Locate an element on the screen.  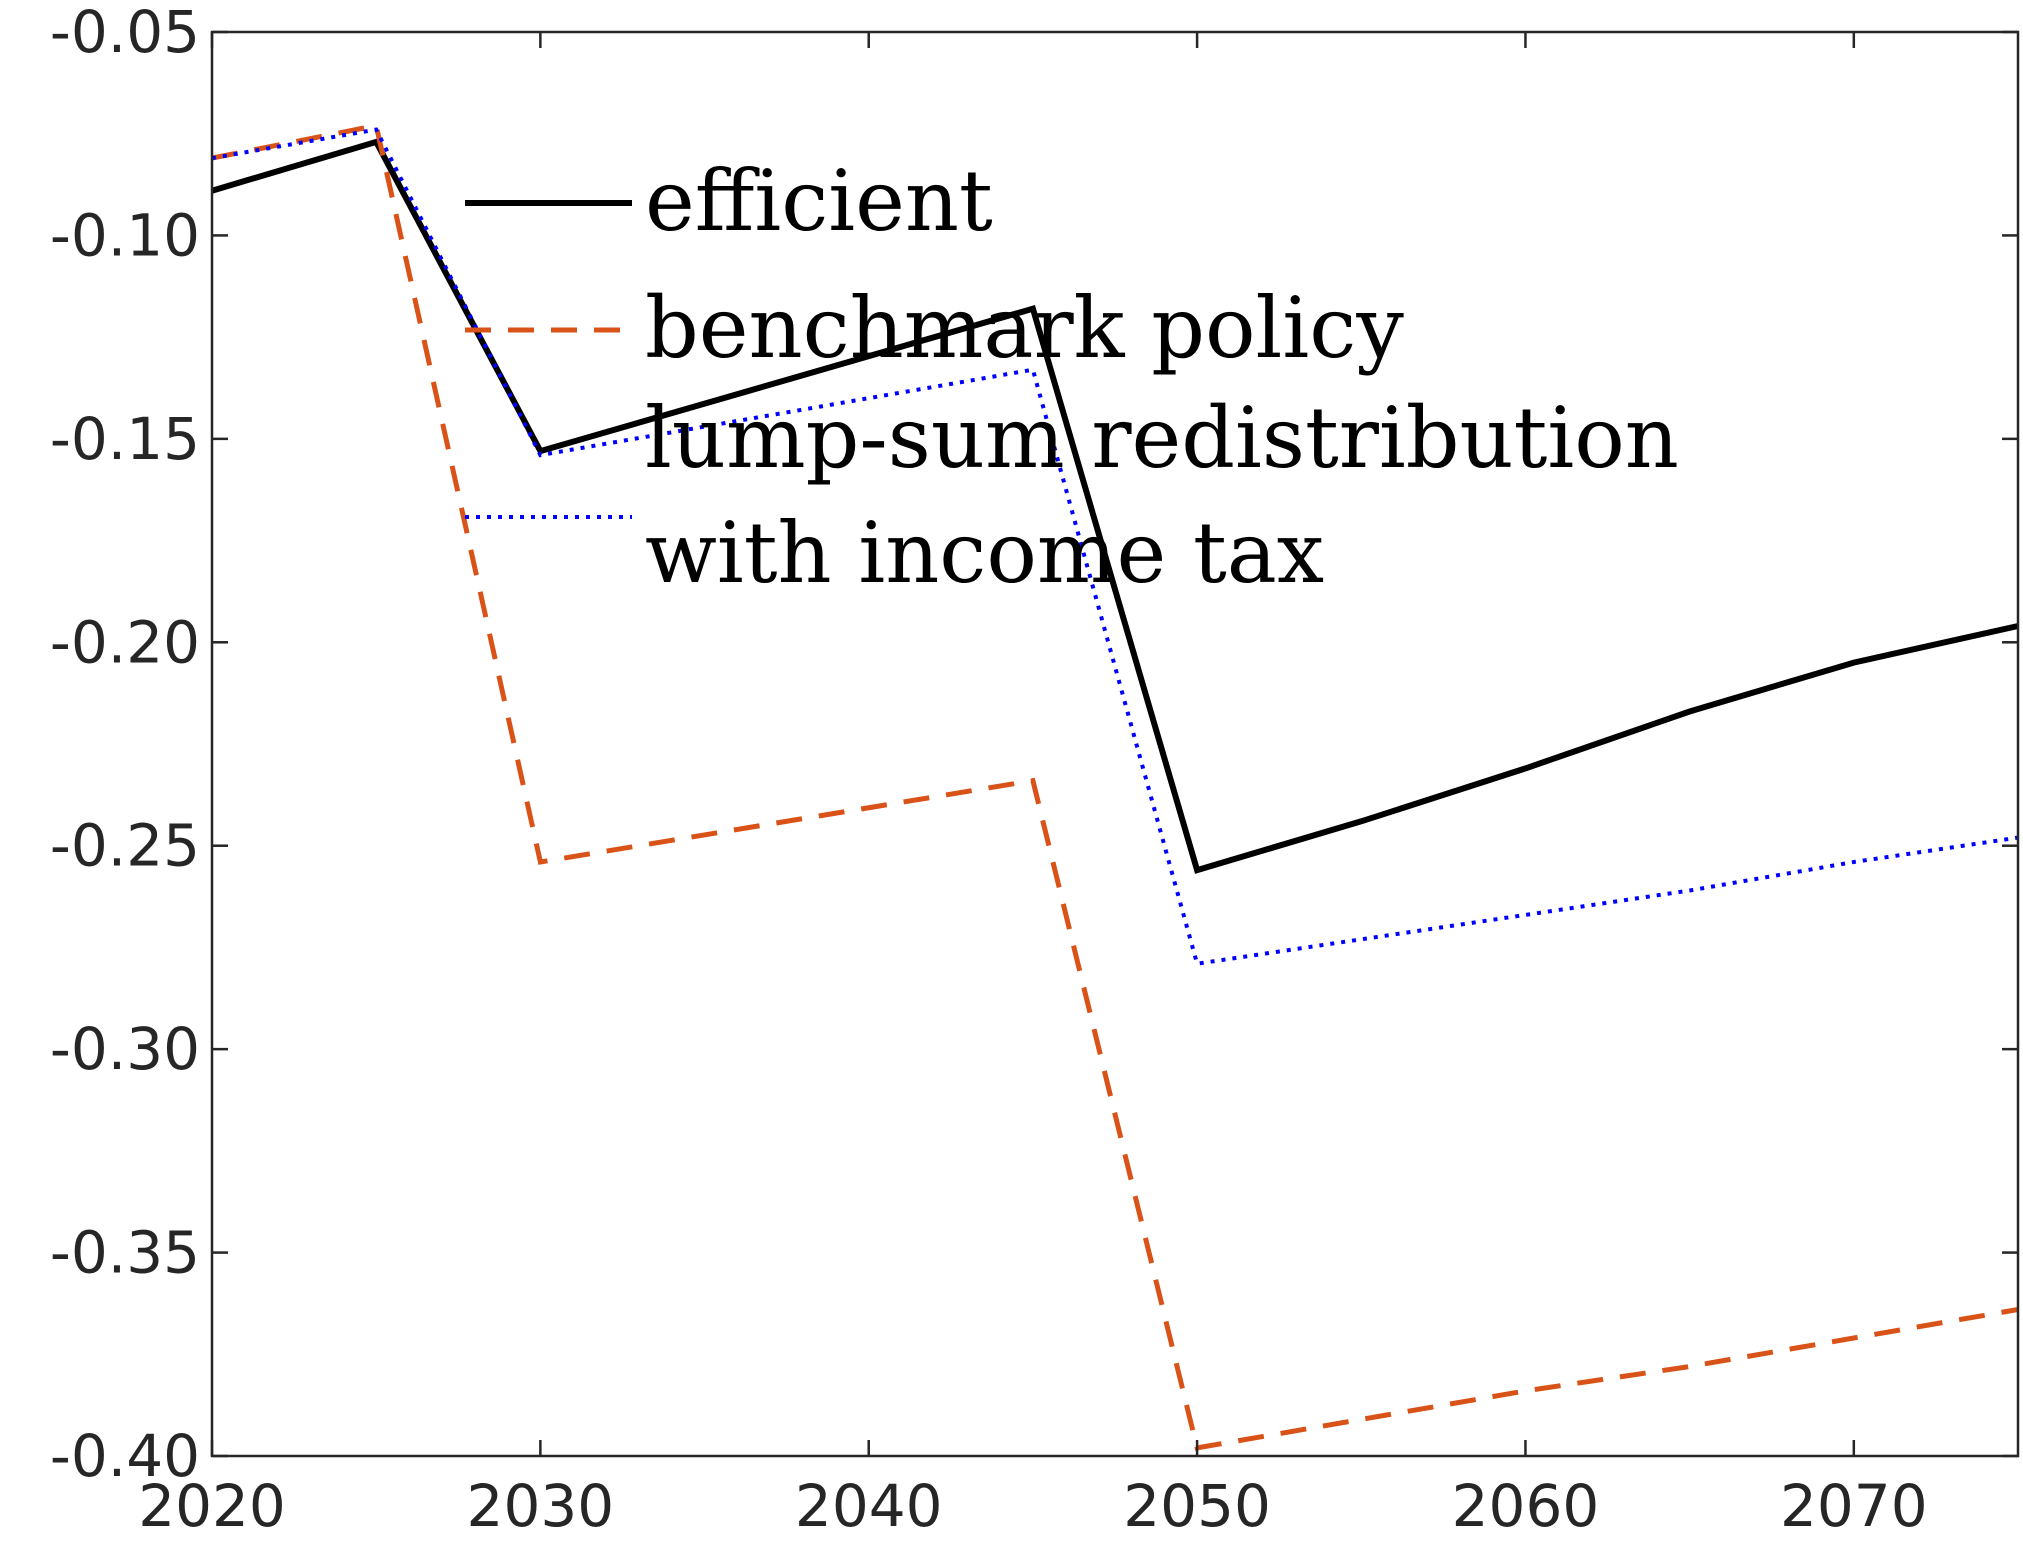
legend-label-2: lump-sum redistribution is located at coordinates (1162, 438).